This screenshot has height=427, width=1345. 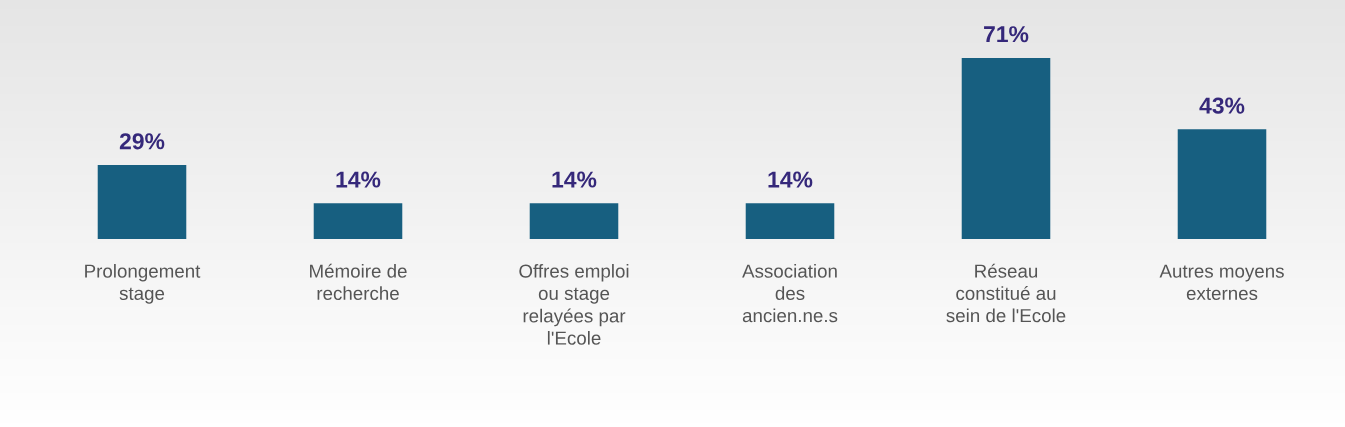 I want to click on x-tick-label: Mémoire de recherche, so click(x=358, y=282).